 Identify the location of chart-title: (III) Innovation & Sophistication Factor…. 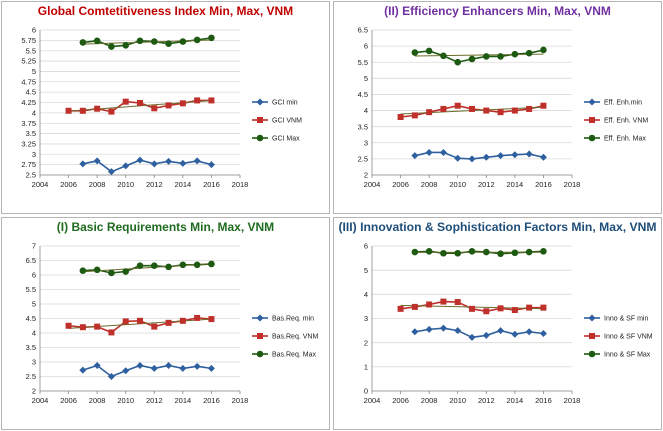
(498, 227).